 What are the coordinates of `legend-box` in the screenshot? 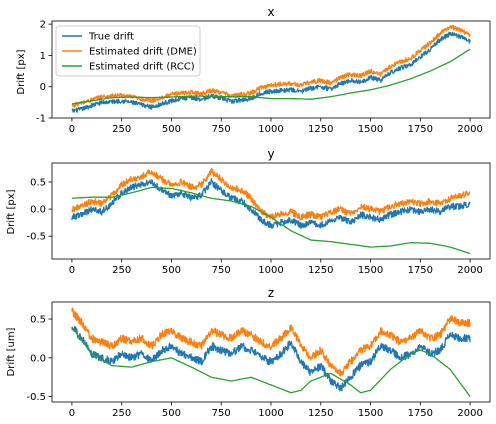 It's located at (128, 51).